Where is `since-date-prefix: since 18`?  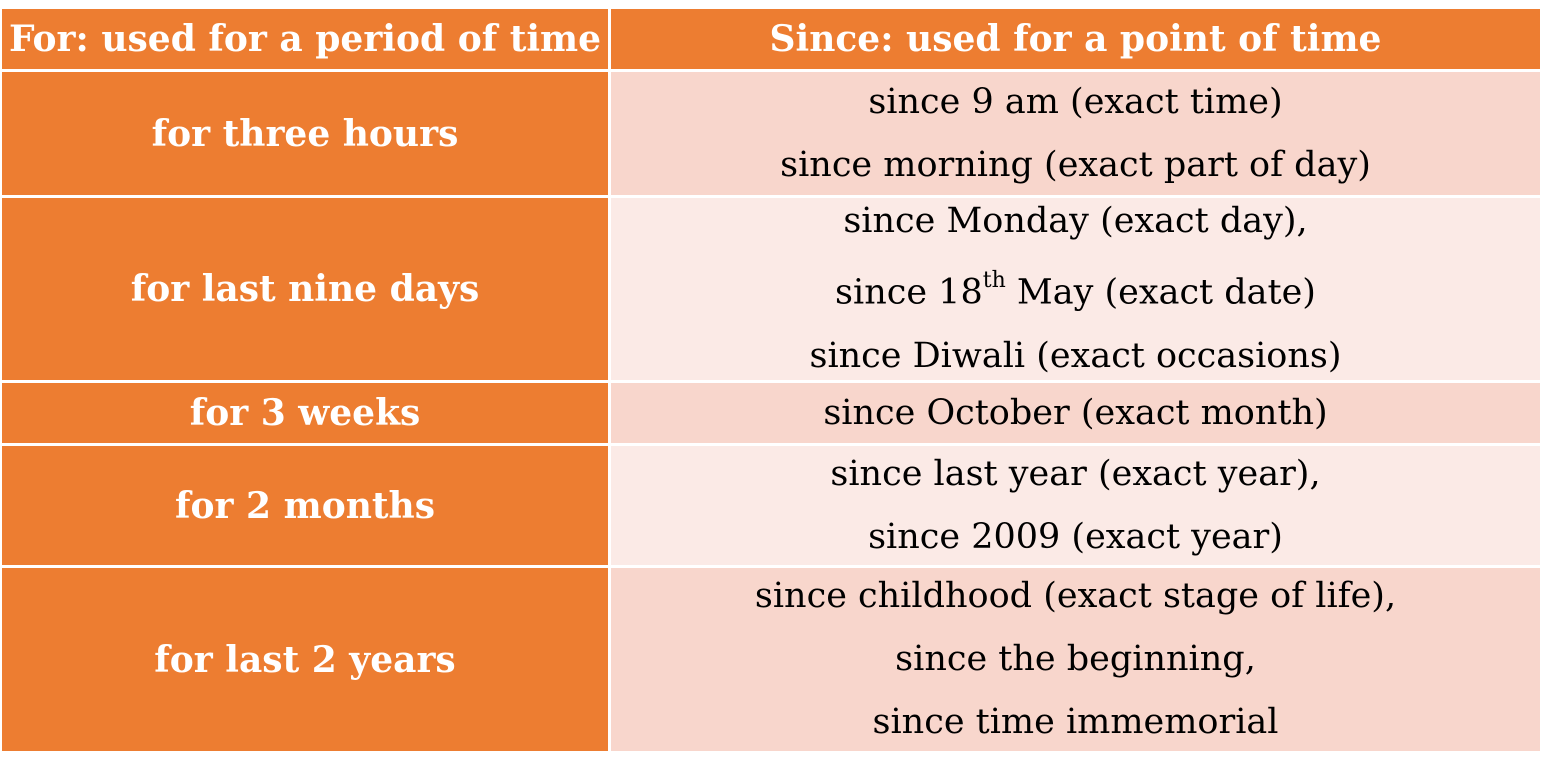 since-date-prefix: since 18 is located at coordinates (909, 292).